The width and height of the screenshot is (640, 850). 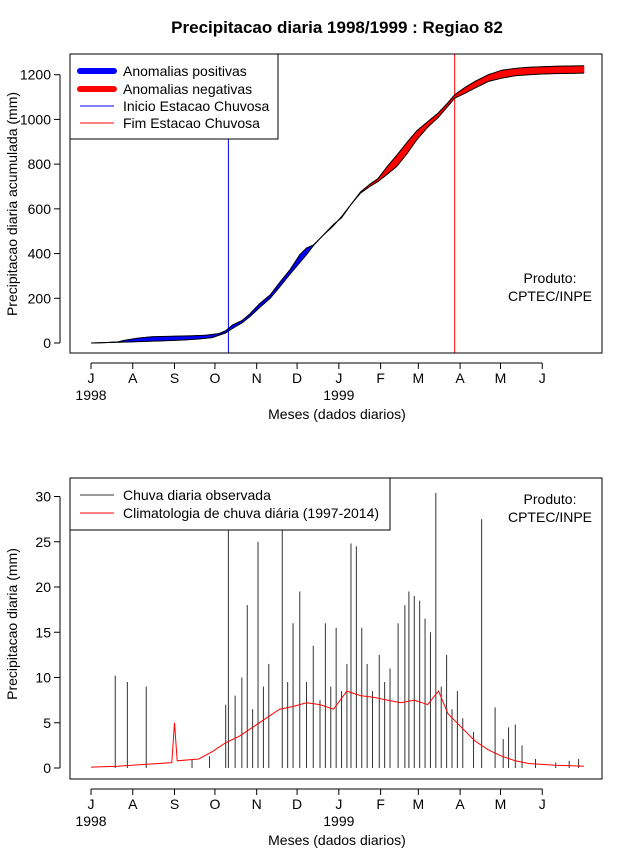 I want to click on legend-box, so click(x=230, y=504).